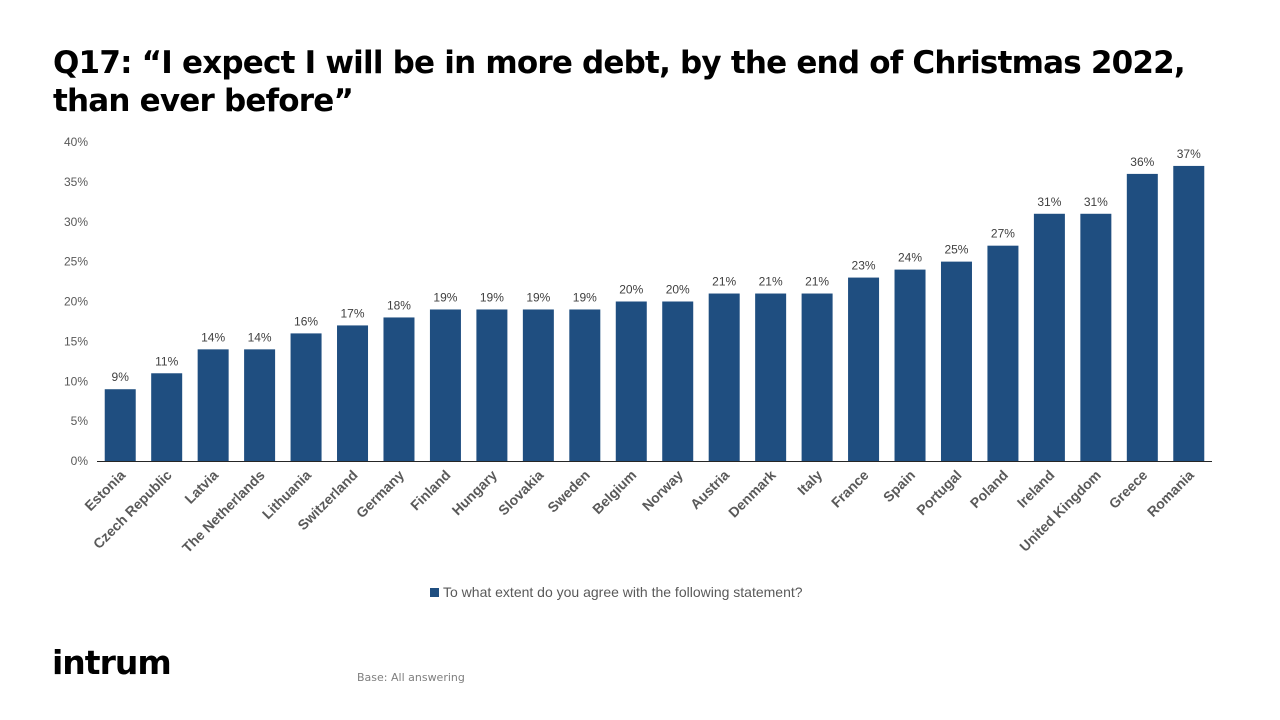 This screenshot has height=720, width=1280. I want to click on y-tick-label: 20%, so click(76, 302).